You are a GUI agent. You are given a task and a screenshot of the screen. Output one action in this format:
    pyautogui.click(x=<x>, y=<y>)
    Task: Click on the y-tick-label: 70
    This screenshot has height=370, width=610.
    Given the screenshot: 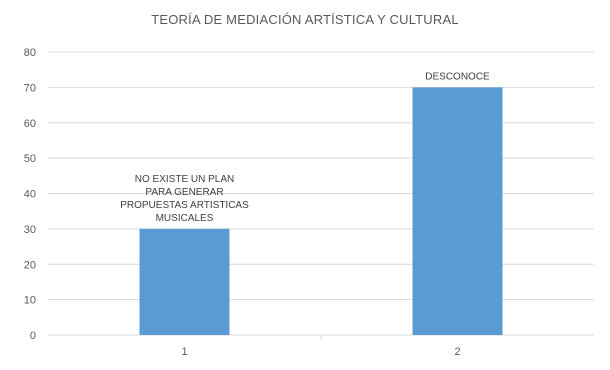 What is the action you would take?
    pyautogui.click(x=30, y=88)
    